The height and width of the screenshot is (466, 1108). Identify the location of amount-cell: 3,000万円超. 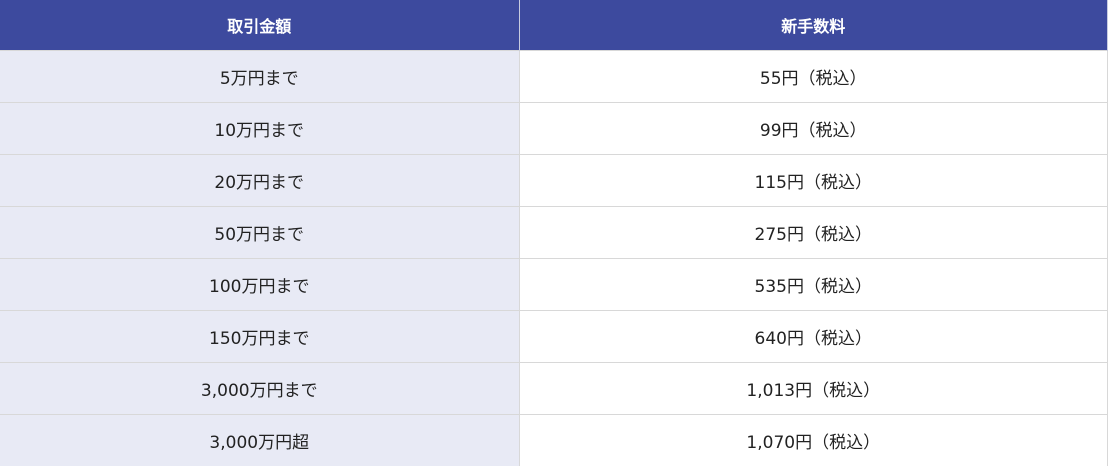
(259, 440).